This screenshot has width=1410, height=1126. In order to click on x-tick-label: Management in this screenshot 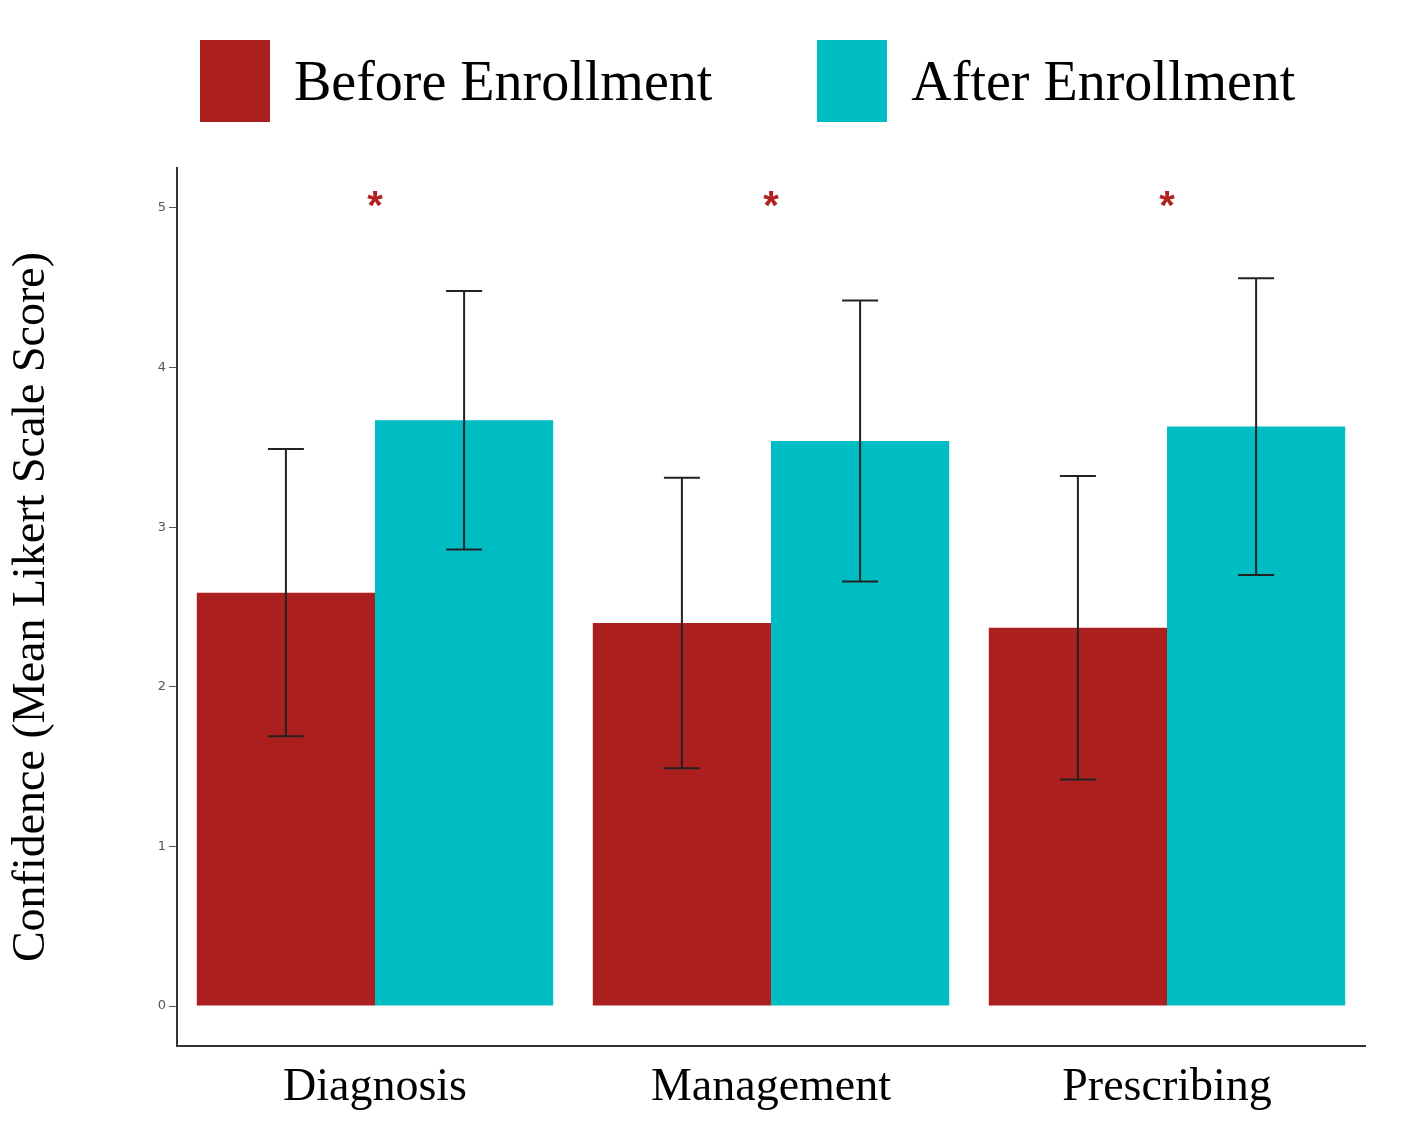, I will do `click(771, 1084)`.